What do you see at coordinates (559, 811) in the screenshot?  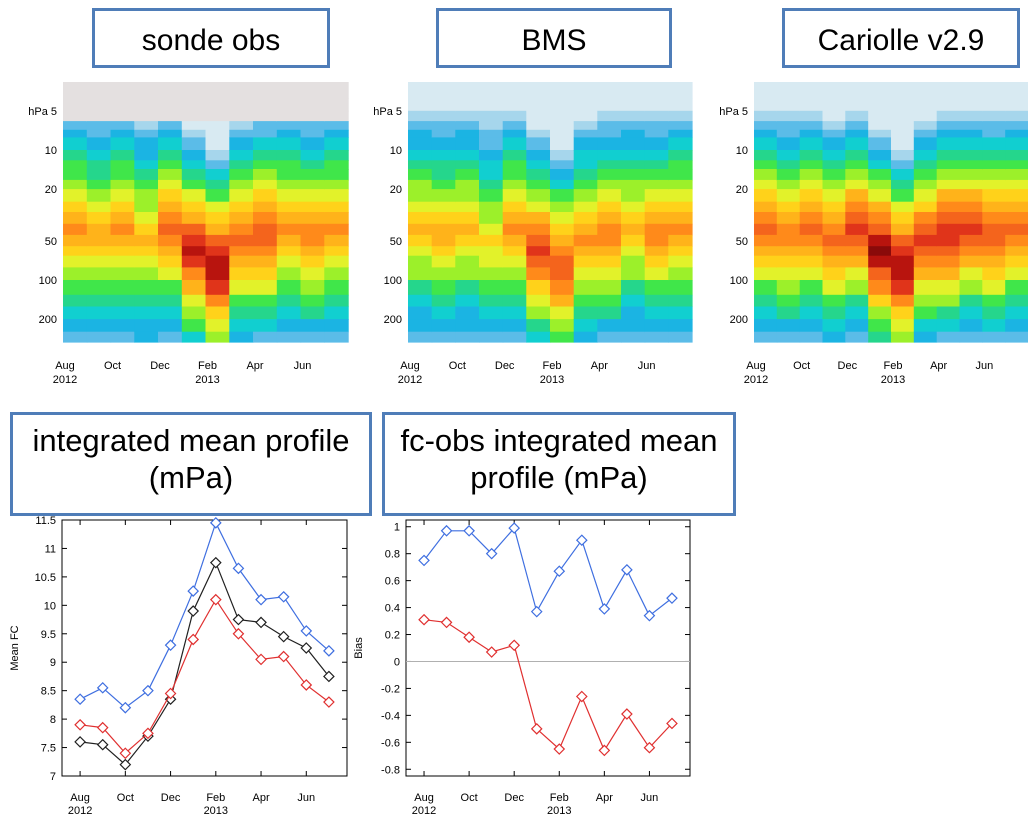 I see `x-year-label: 2013` at bounding box center [559, 811].